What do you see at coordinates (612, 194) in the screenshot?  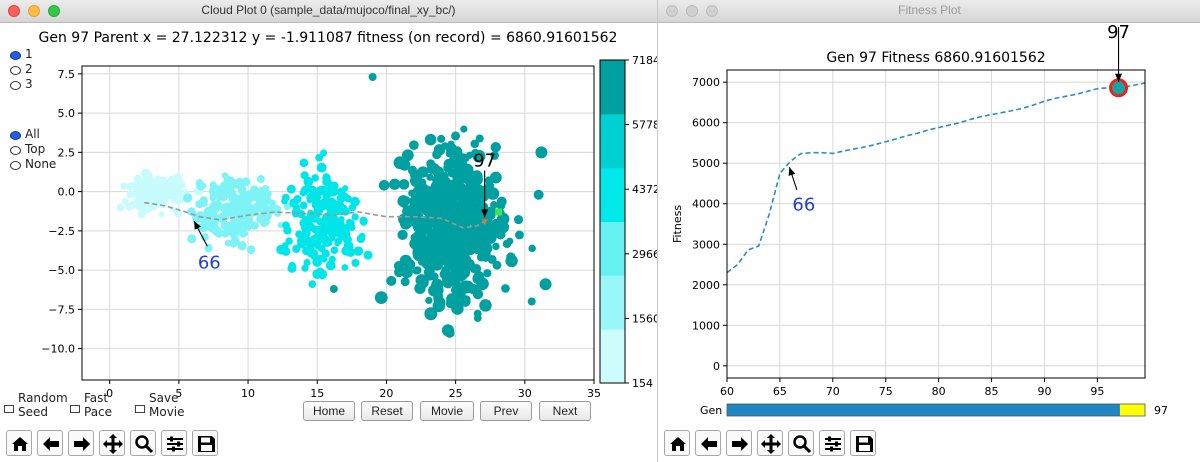 I see `colorbar-segment` at bounding box center [612, 194].